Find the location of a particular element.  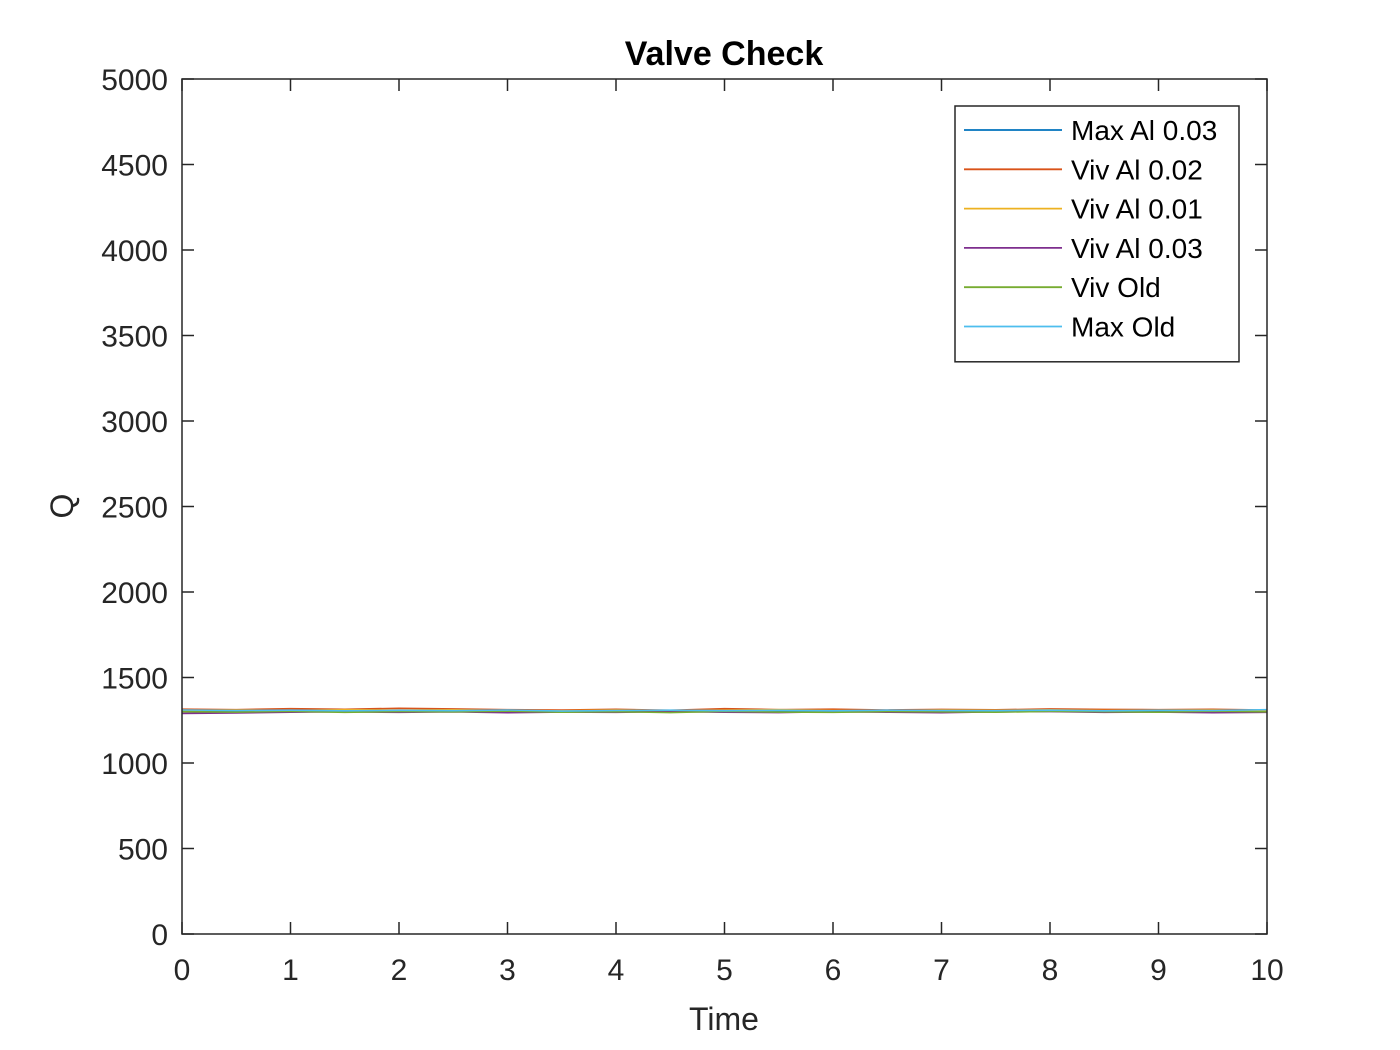

x-axis-label: Time is located at coordinates (724, 1019).